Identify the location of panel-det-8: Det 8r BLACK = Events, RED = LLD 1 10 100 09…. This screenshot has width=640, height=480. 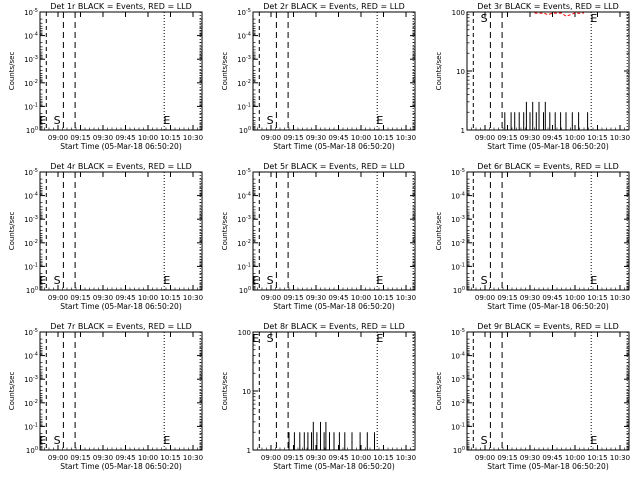
(318, 396).